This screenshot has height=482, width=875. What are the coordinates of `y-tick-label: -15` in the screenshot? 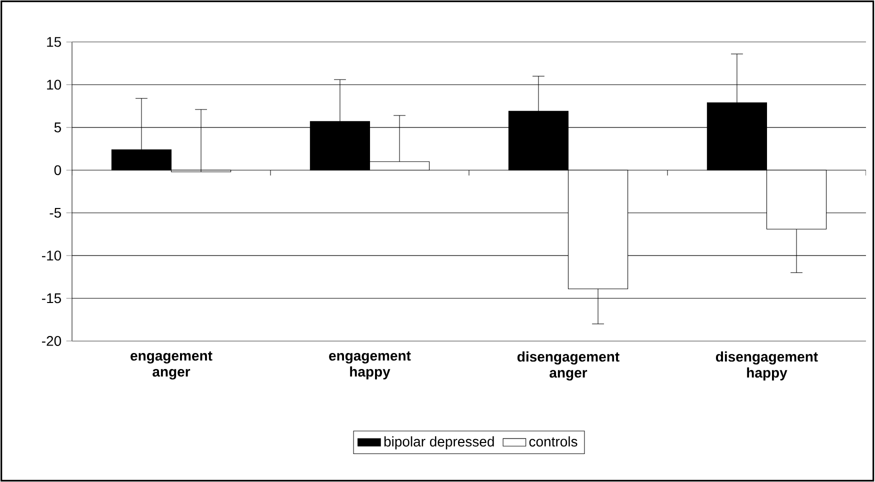 It's located at (52, 298).